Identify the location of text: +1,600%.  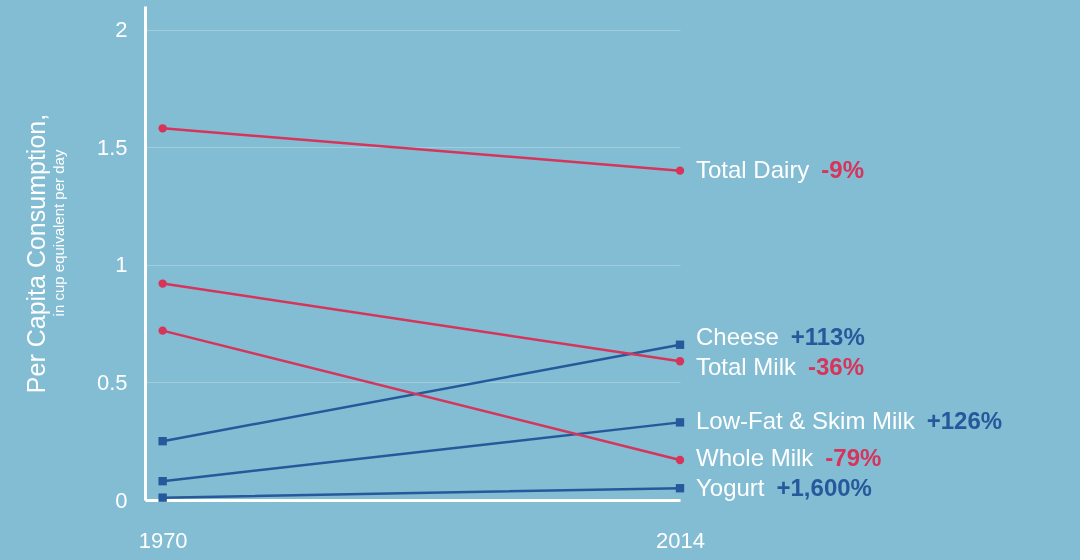
(824, 488).